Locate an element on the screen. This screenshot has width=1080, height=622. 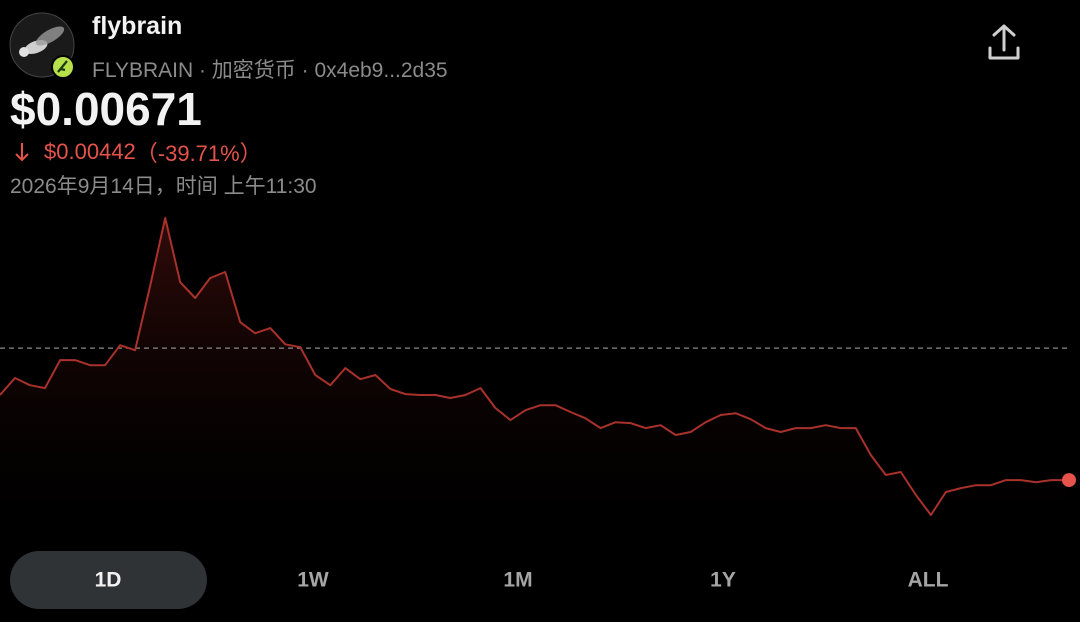
tab-0: 1D is located at coordinates (108, 580).